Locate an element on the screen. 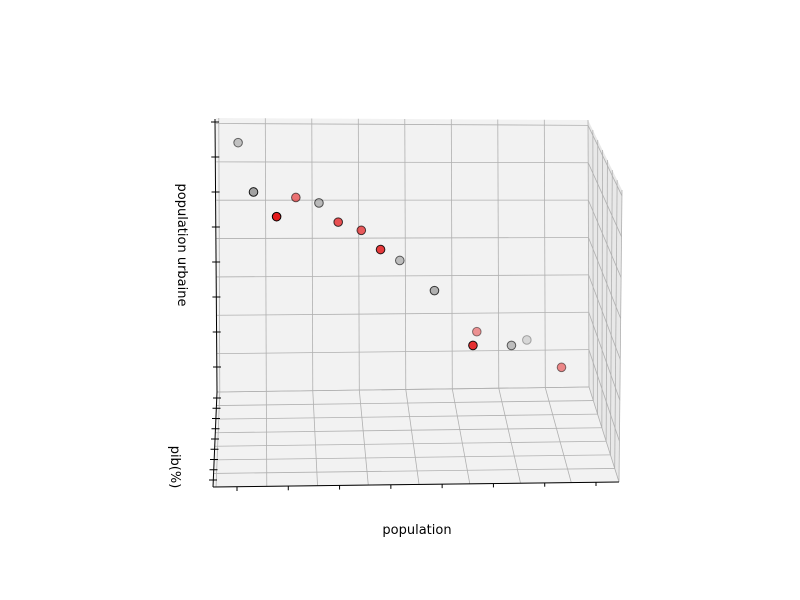 Image resolution: width=800 pixels, height=600 pixels. y-axis-label: pib(%) is located at coordinates (174, 467).